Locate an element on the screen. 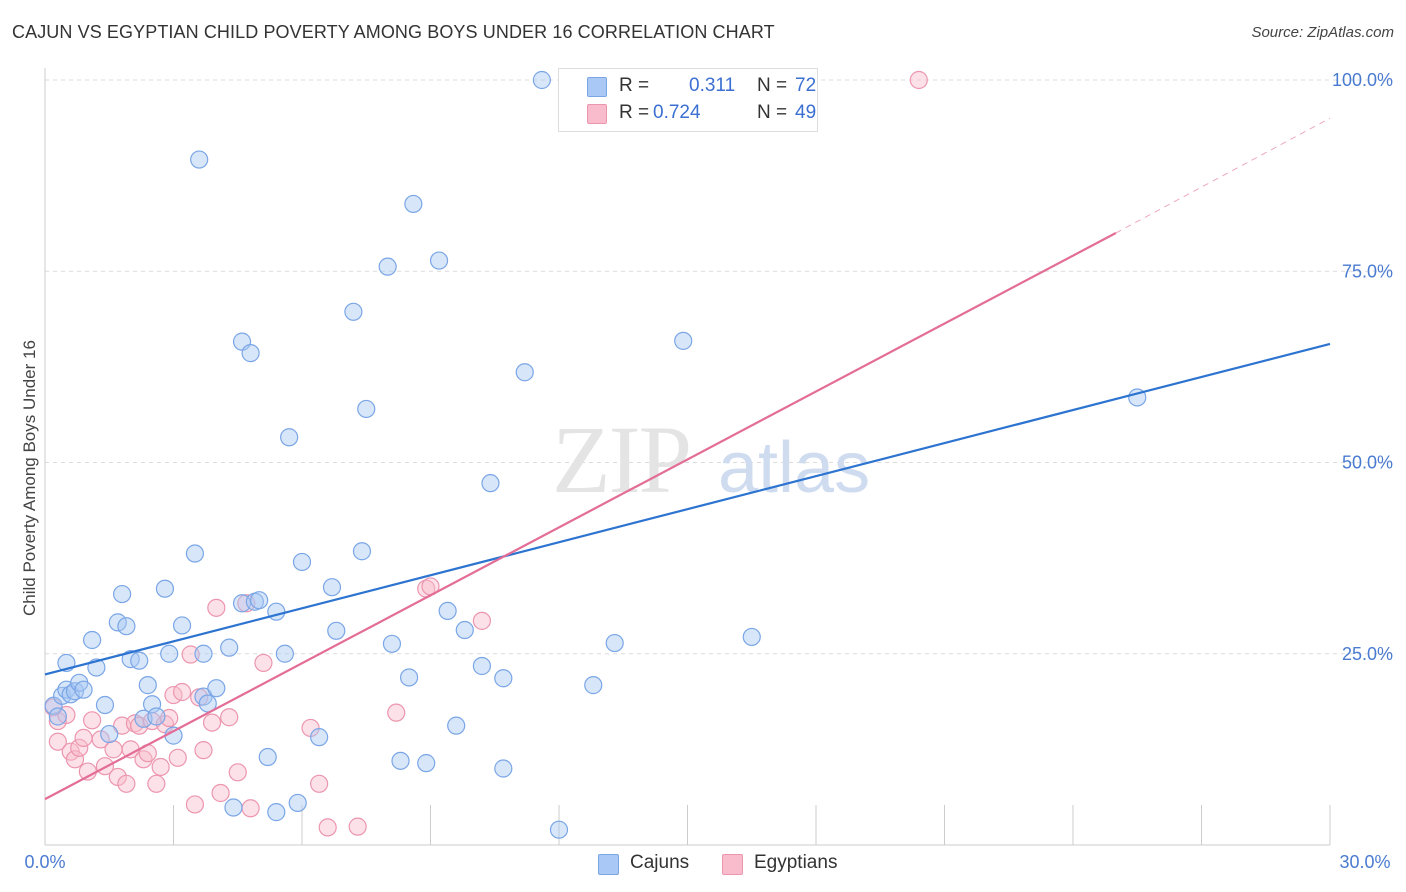 Image resolution: width=1406 pixels, height=892 pixels. x-tick-label: 0.0% is located at coordinates (44, 862).